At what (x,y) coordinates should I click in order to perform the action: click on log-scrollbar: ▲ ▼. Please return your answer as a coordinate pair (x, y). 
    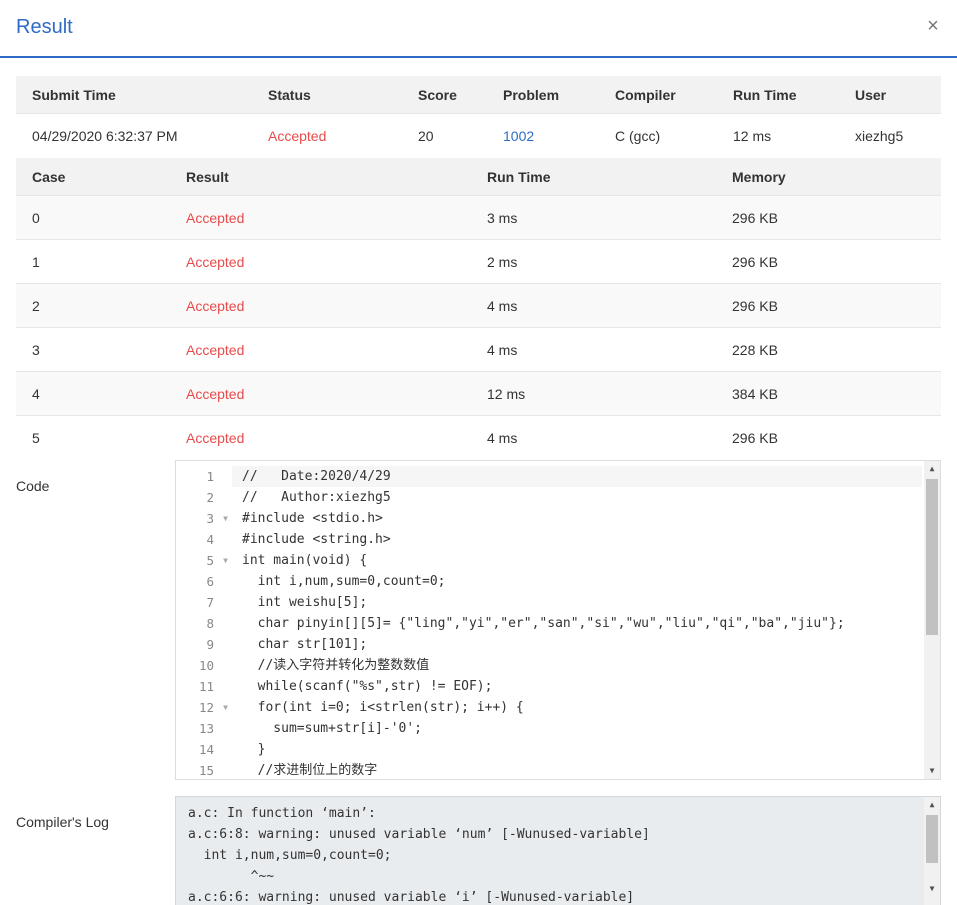
    Looking at the image, I should click on (932, 851).